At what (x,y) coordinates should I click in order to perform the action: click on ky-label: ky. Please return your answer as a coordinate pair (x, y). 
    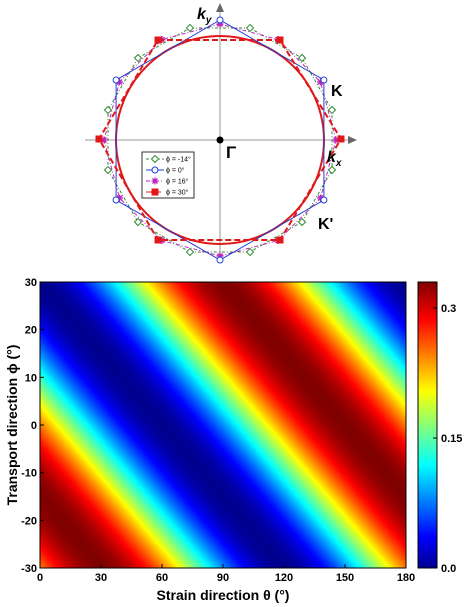
    Looking at the image, I should click on (204, 16).